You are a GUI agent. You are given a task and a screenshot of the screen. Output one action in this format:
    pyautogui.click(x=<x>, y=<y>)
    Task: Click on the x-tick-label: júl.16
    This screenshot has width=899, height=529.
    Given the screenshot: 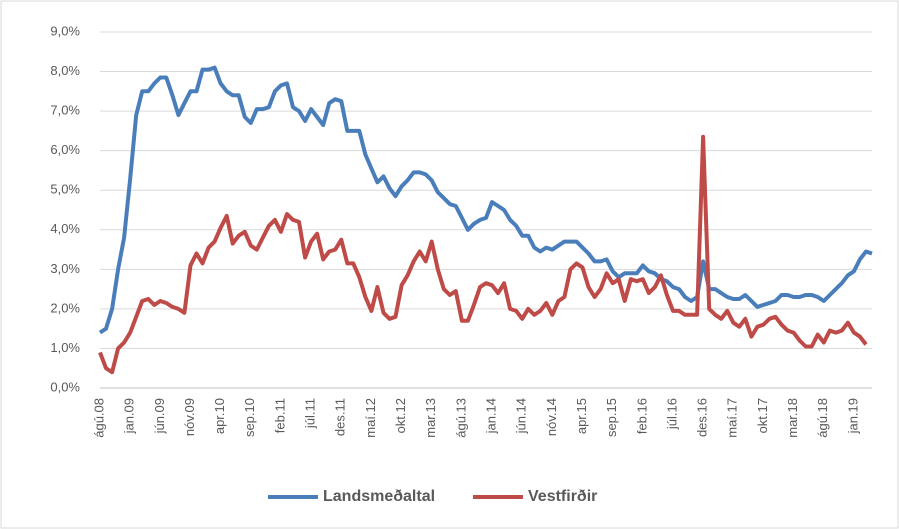 What is the action you would take?
    pyautogui.click(x=671, y=414)
    